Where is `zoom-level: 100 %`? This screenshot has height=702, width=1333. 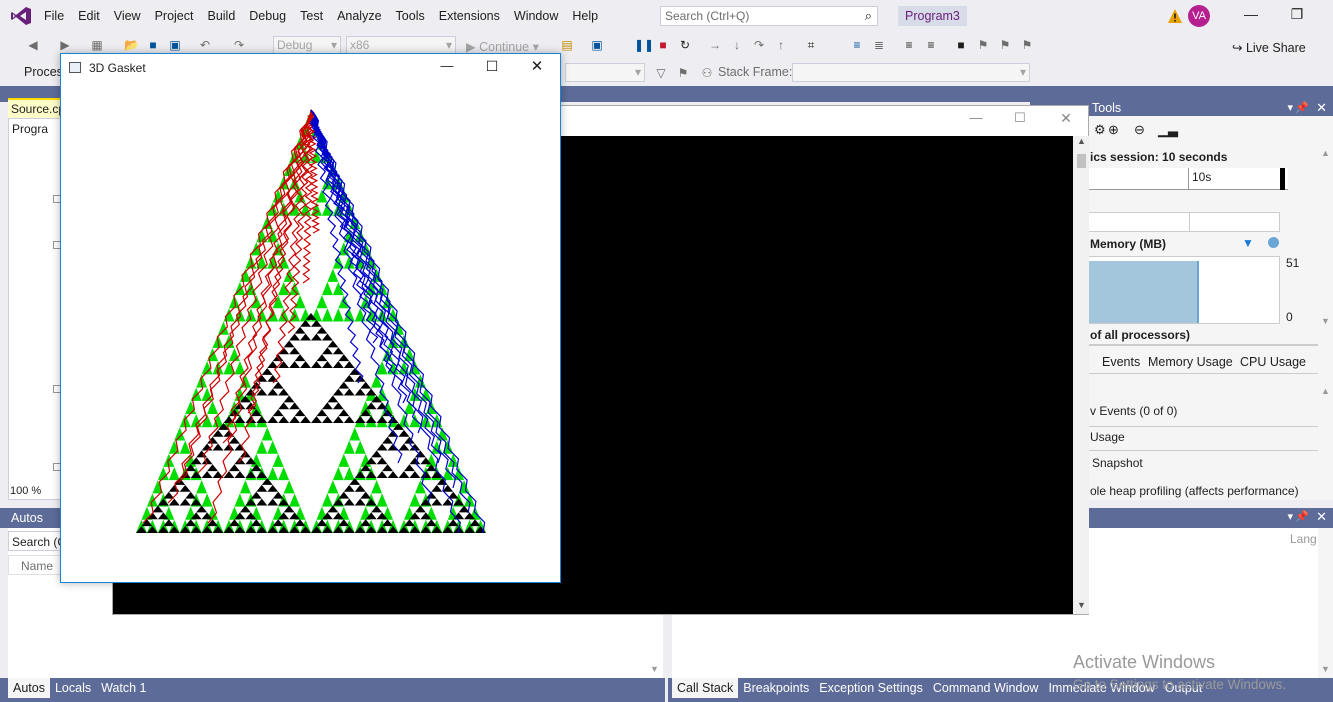
zoom-level: 100 % is located at coordinates (26, 491).